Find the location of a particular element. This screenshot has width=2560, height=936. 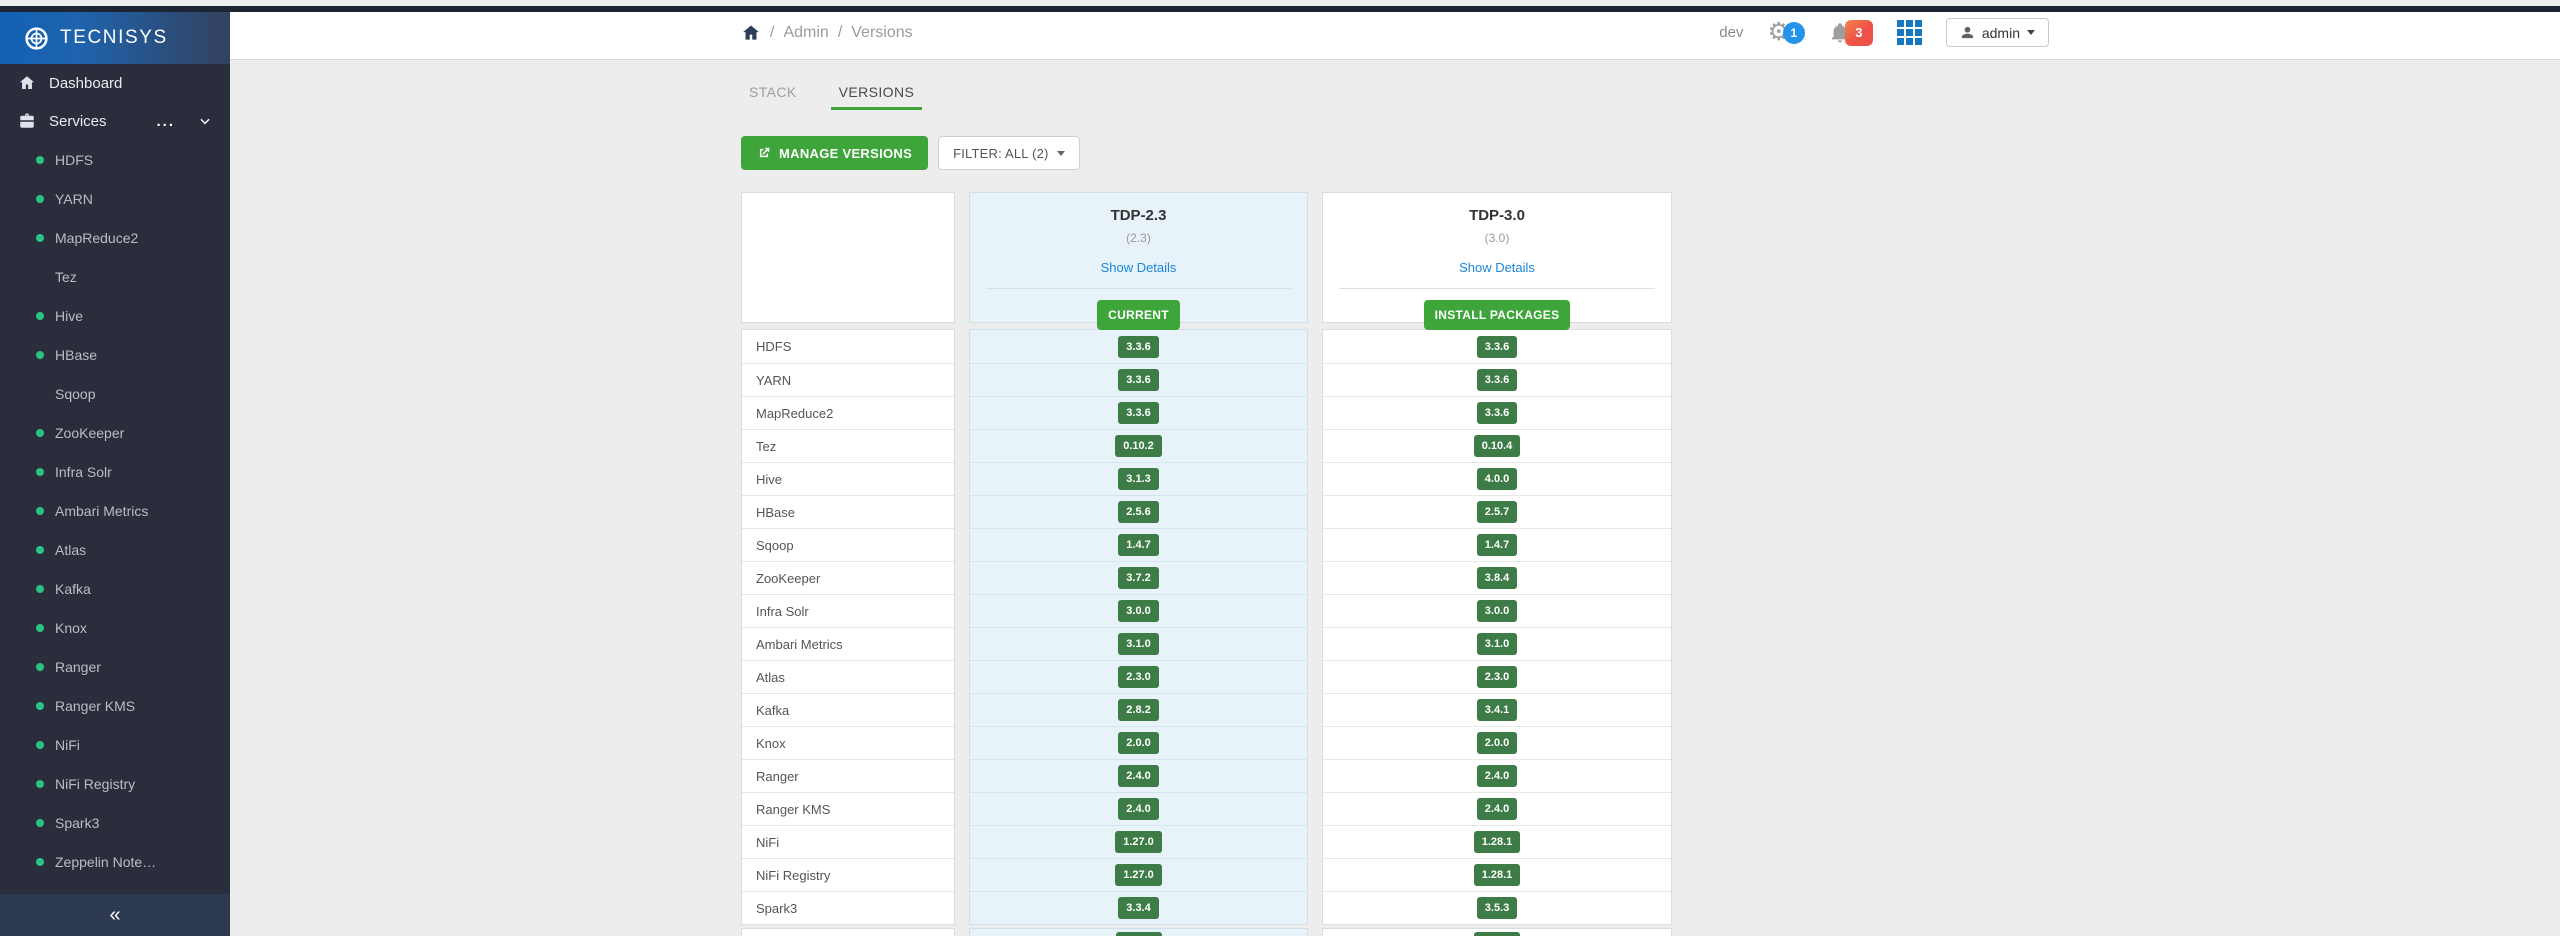

version-badge-partial is located at coordinates (1497, 934).